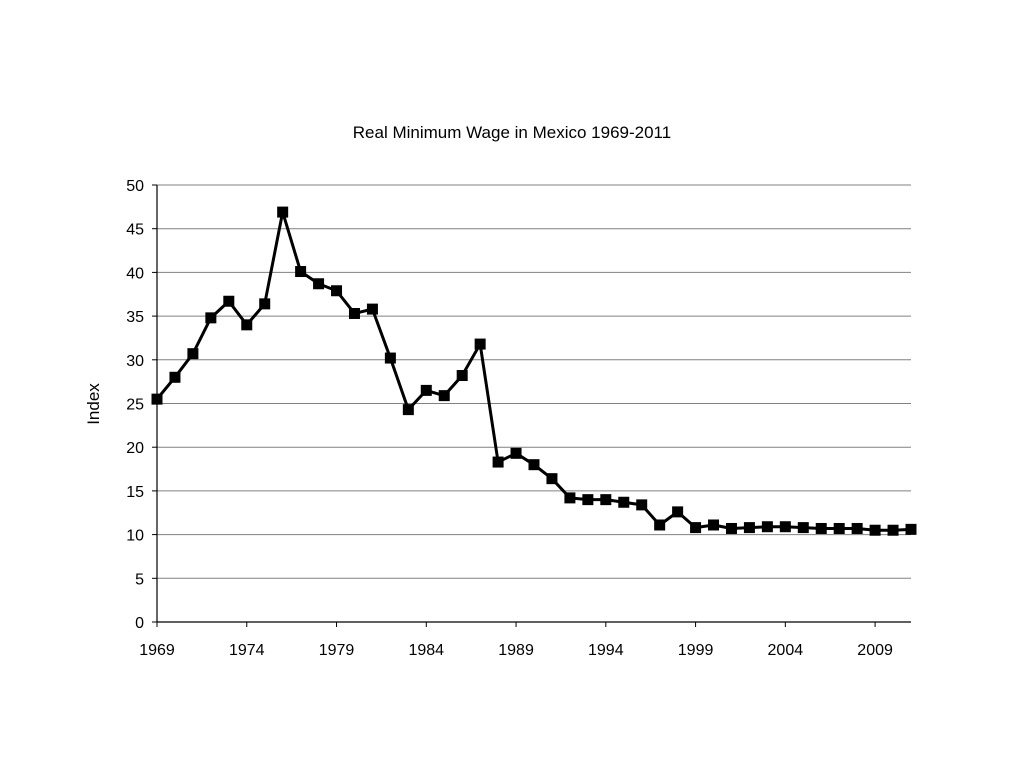 The image size is (1024, 768). What do you see at coordinates (606, 650) in the screenshot?
I see `x-tick-label-1994: 1994` at bounding box center [606, 650].